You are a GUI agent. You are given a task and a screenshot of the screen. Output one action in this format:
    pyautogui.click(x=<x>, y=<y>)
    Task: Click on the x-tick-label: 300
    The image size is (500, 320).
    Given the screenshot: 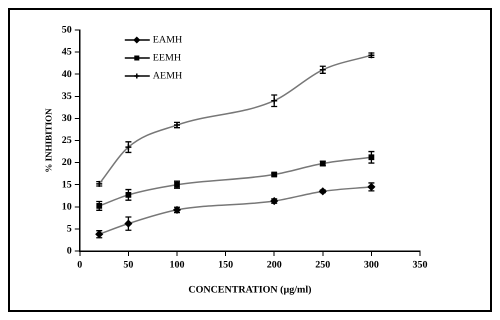 What is the action you would take?
    pyautogui.click(x=371, y=265)
    